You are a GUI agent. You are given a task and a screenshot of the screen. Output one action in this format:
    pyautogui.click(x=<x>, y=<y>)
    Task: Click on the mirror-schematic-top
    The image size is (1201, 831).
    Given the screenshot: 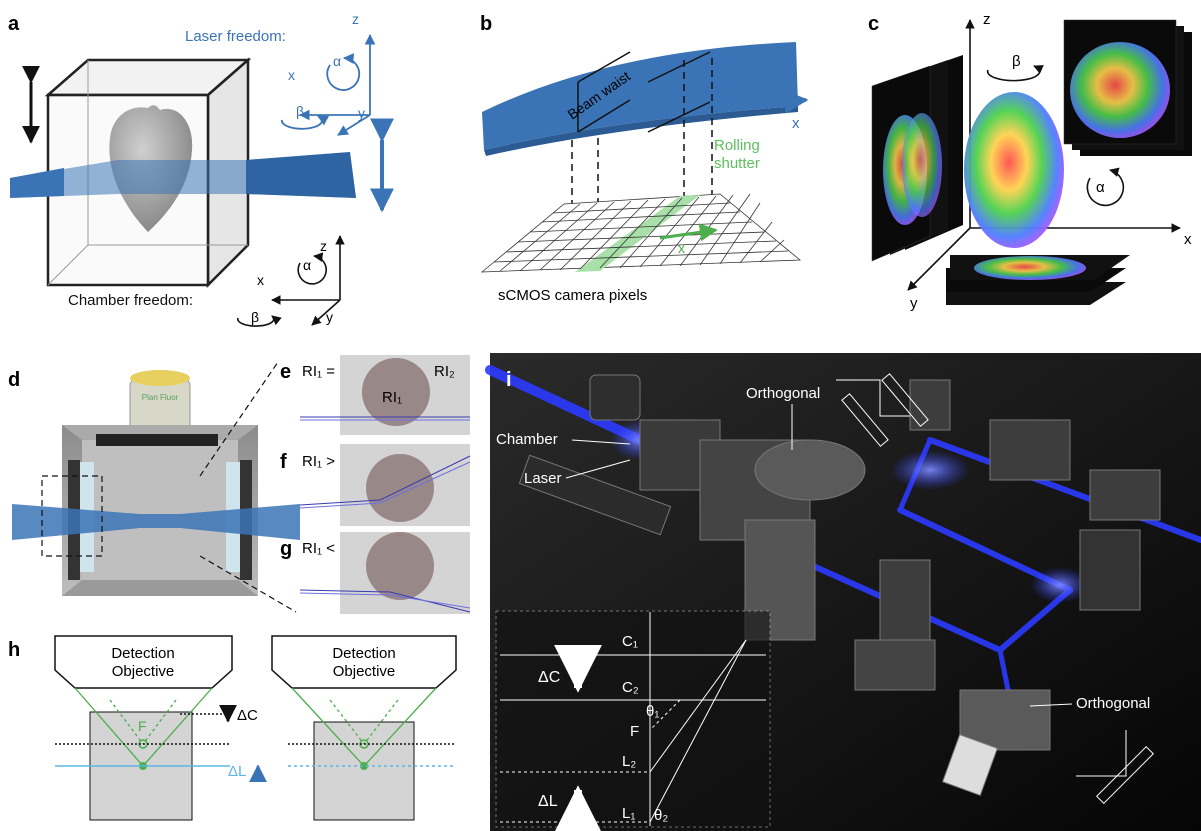 What is the action you would take?
    pyautogui.click(x=882, y=410)
    